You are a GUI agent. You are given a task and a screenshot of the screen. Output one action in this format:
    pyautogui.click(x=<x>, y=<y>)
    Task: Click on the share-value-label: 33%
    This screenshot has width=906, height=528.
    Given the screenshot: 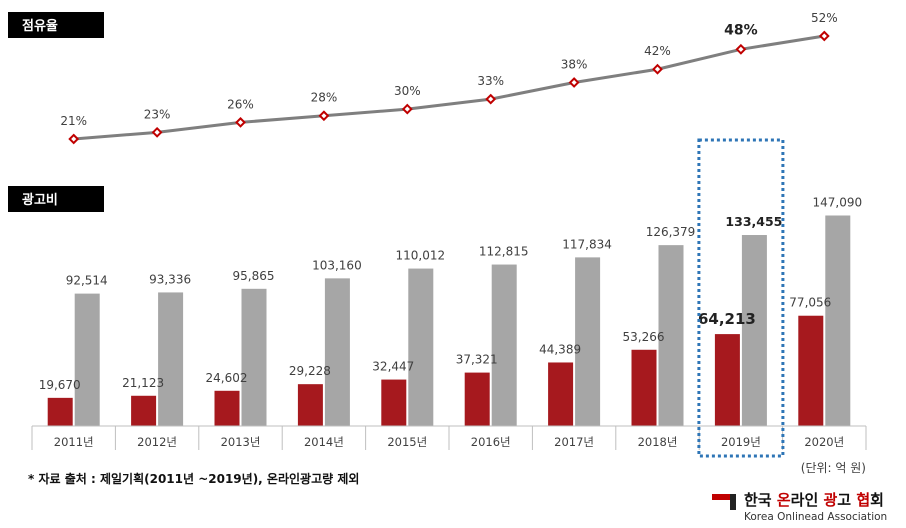 What is the action you would take?
    pyautogui.click(x=490, y=81)
    